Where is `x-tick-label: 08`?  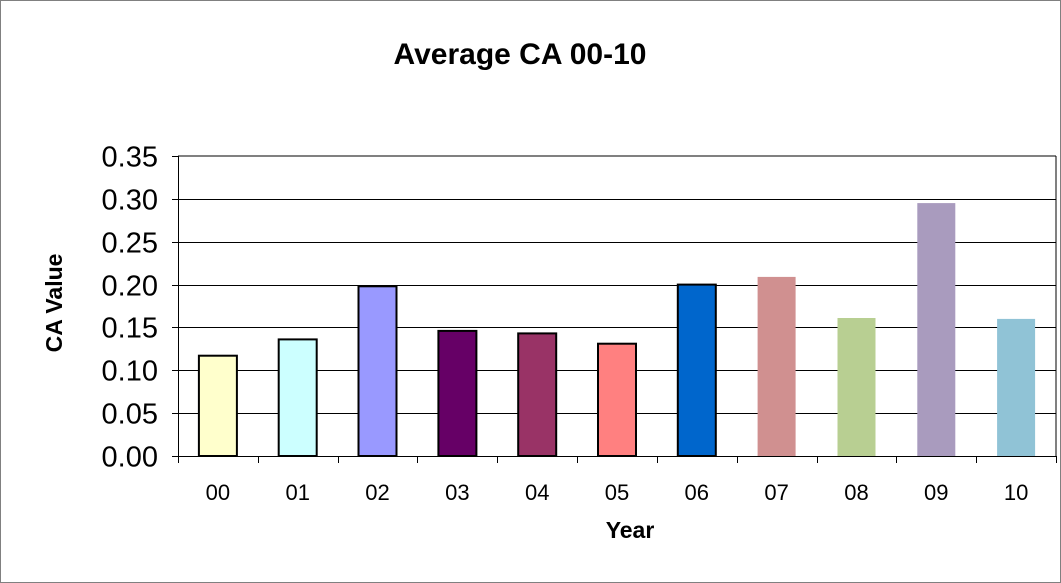
x-tick-label: 08 is located at coordinates (856, 492).